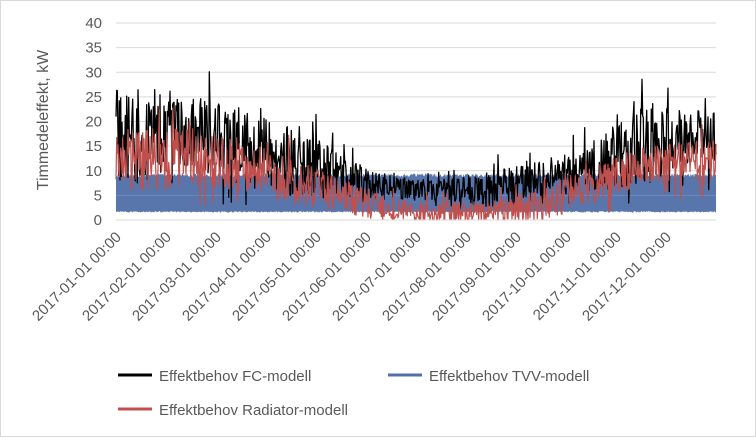 This screenshot has width=756, height=442. Describe the element at coordinates (93, 97) in the screenshot. I see `y-tick-label: 25` at that location.